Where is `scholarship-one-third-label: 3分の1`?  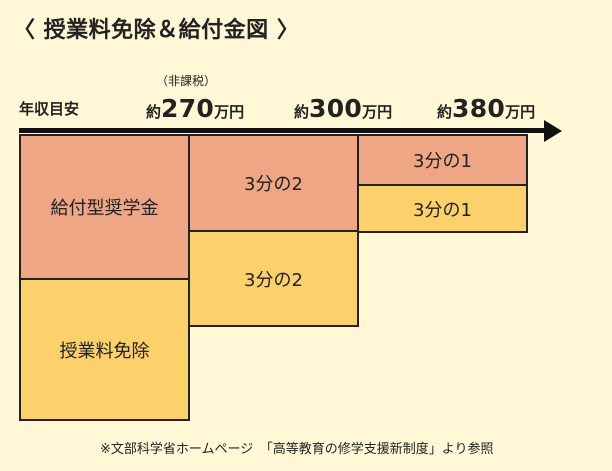
scholarship-one-third-label: 3分の1 is located at coordinates (442, 161).